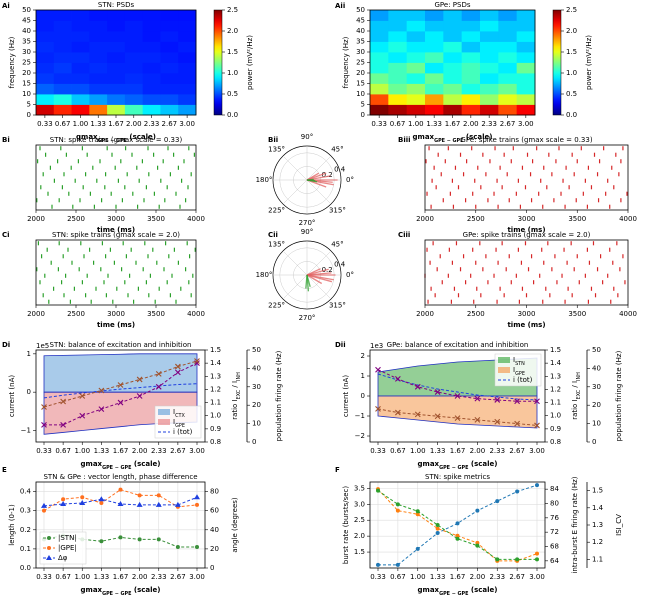 This screenshot has height=604, width=669. I want to click on y3-tick-label: 1.1, so click(597, 559).